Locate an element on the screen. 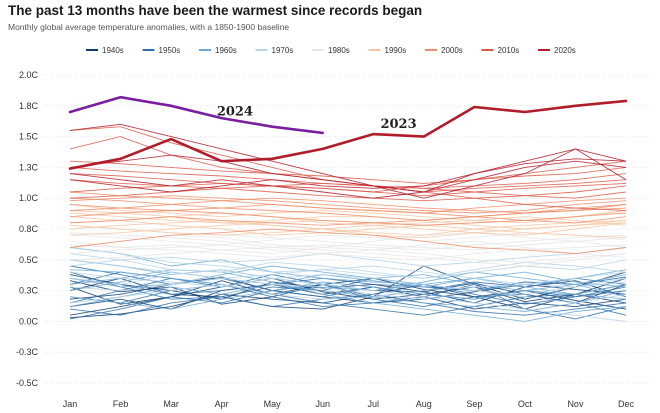  legend-label-2020s: 2020s is located at coordinates (565, 50).